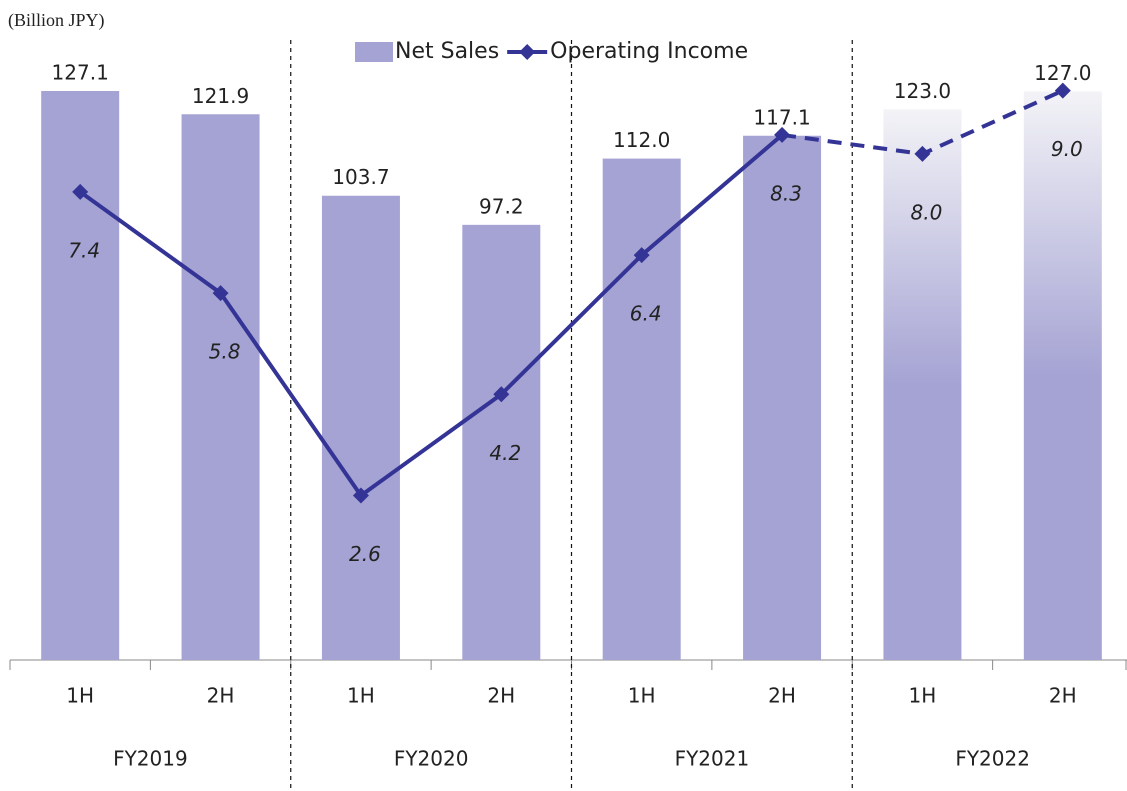 Image resolution: width=1127 pixels, height=791 pixels. What do you see at coordinates (646, 314) in the screenshot?
I see `line-value-label: 6.4` at bounding box center [646, 314].